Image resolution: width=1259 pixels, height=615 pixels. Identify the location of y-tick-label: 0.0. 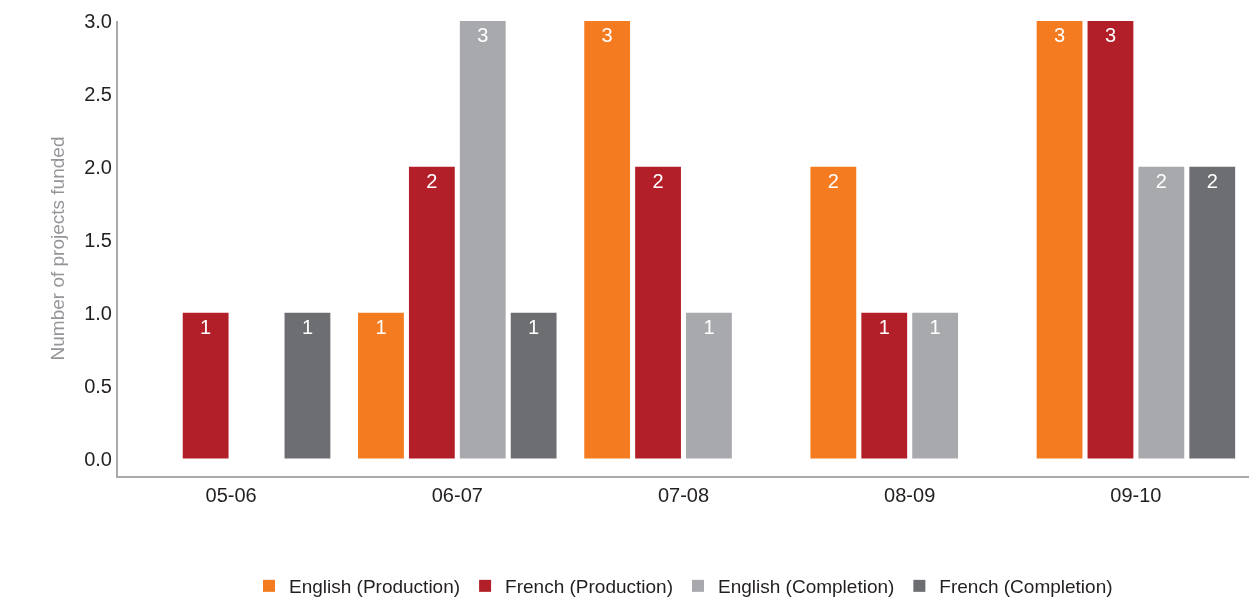
(98, 458).